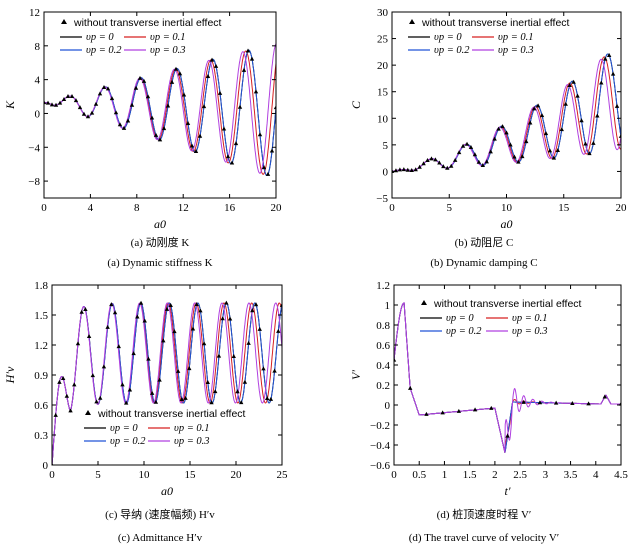 The width and height of the screenshot is (639, 550). What do you see at coordinates (621, 475) in the screenshot?
I see `x-tick-label: 4.5` at bounding box center [621, 475].